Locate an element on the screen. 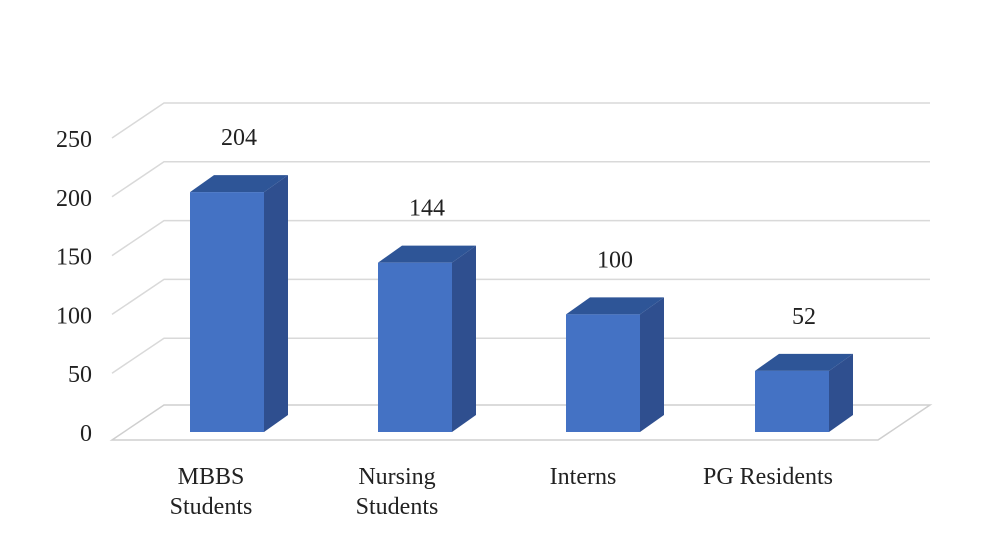 The width and height of the screenshot is (986, 552). category-label-line: Interns is located at coordinates (583, 477).